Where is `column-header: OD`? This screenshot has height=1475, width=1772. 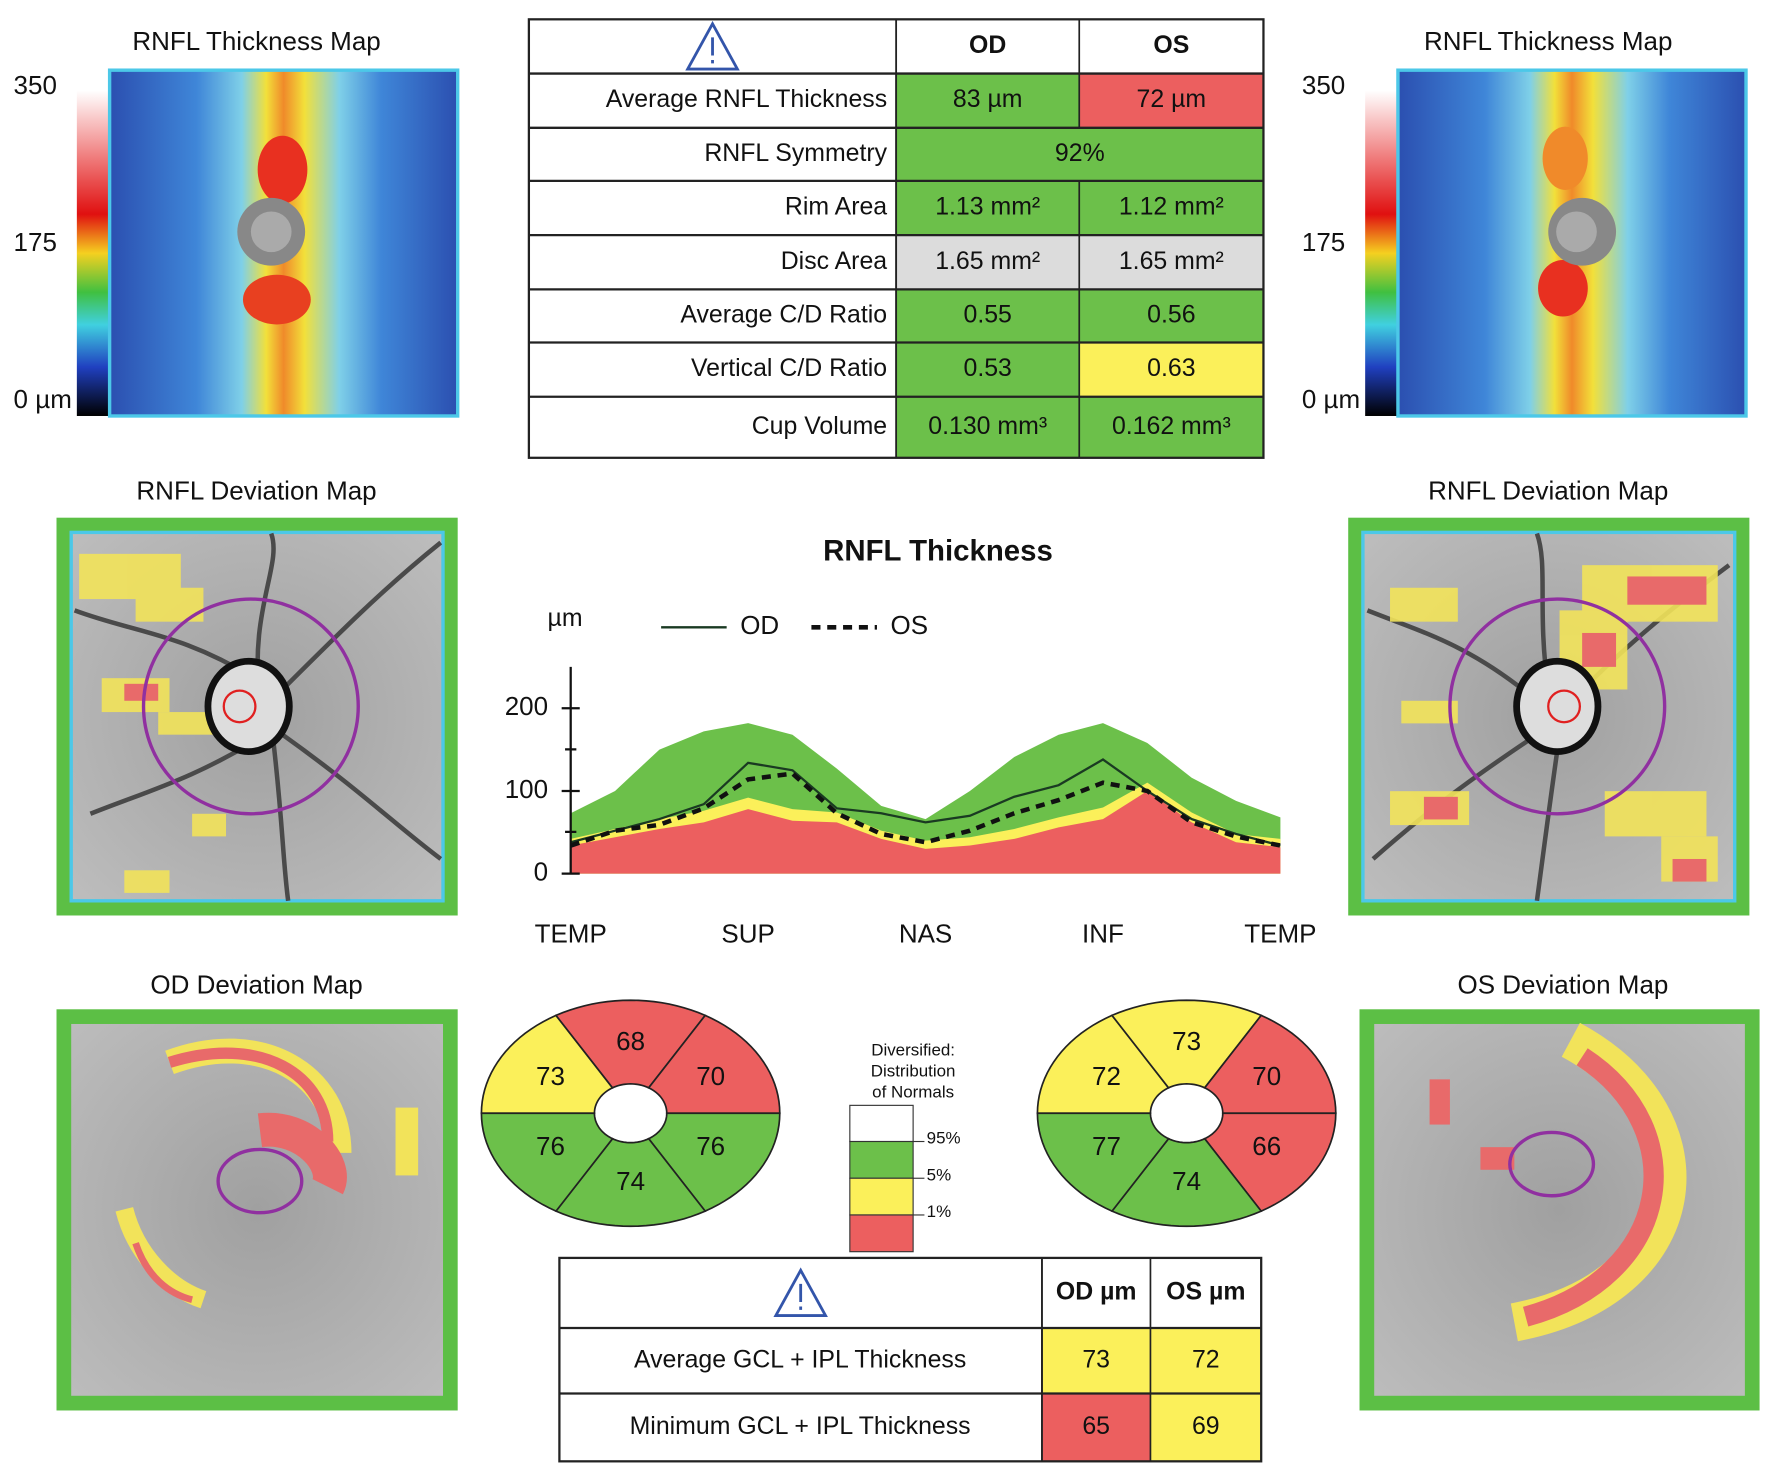
column-header: OD is located at coordinates (987, 45).